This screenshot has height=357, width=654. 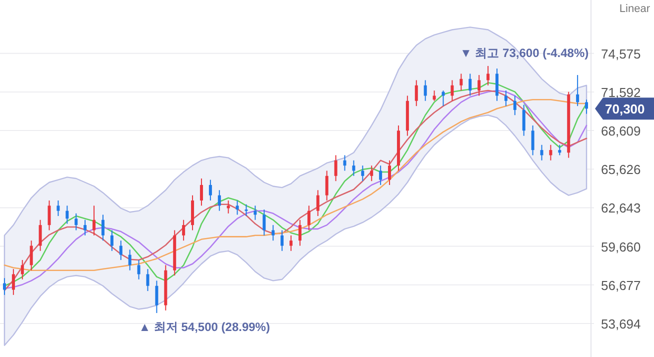 What do you see at coordinates (621, 131) in the screenshot?
I see `y-tick-label: 68,609` at bounding box center [621, 131].